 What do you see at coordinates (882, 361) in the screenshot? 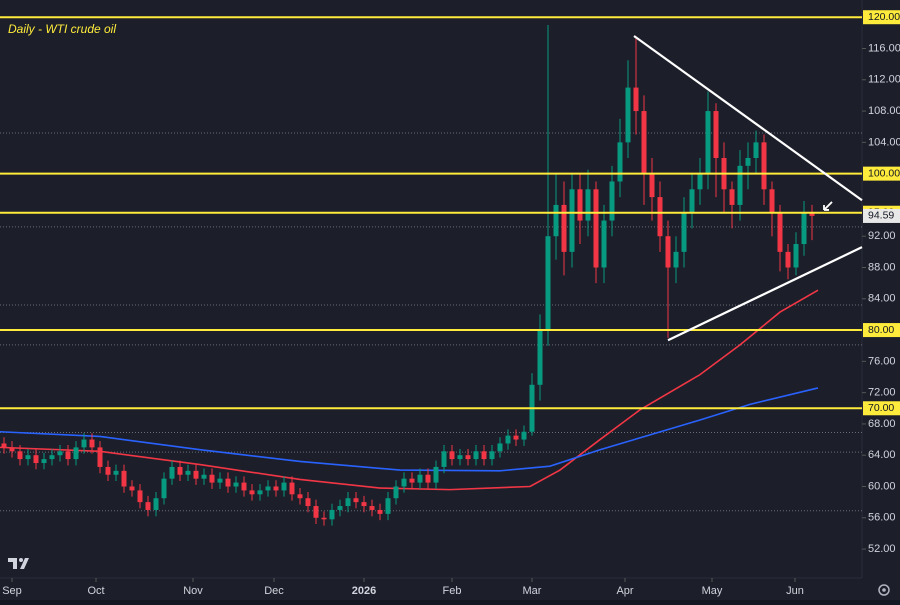
I see `y-tick-label: 76.00` at bounding box center [882, 361].